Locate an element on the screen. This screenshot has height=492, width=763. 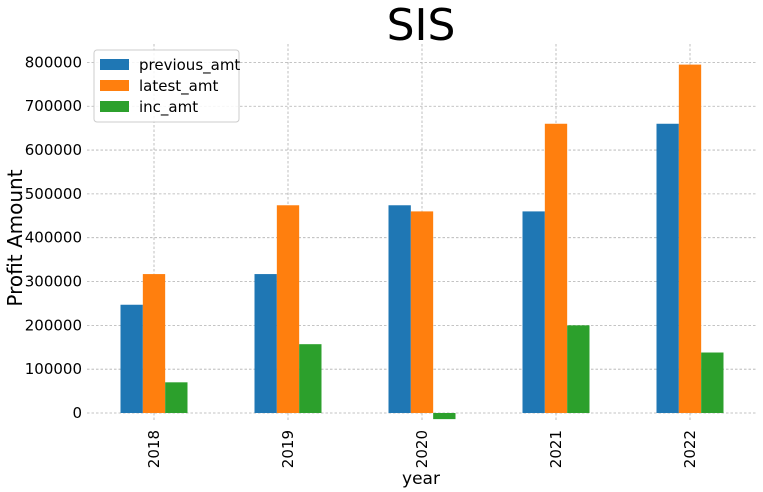
x-tick-label: 2018 is located at coordinates (154, 449).